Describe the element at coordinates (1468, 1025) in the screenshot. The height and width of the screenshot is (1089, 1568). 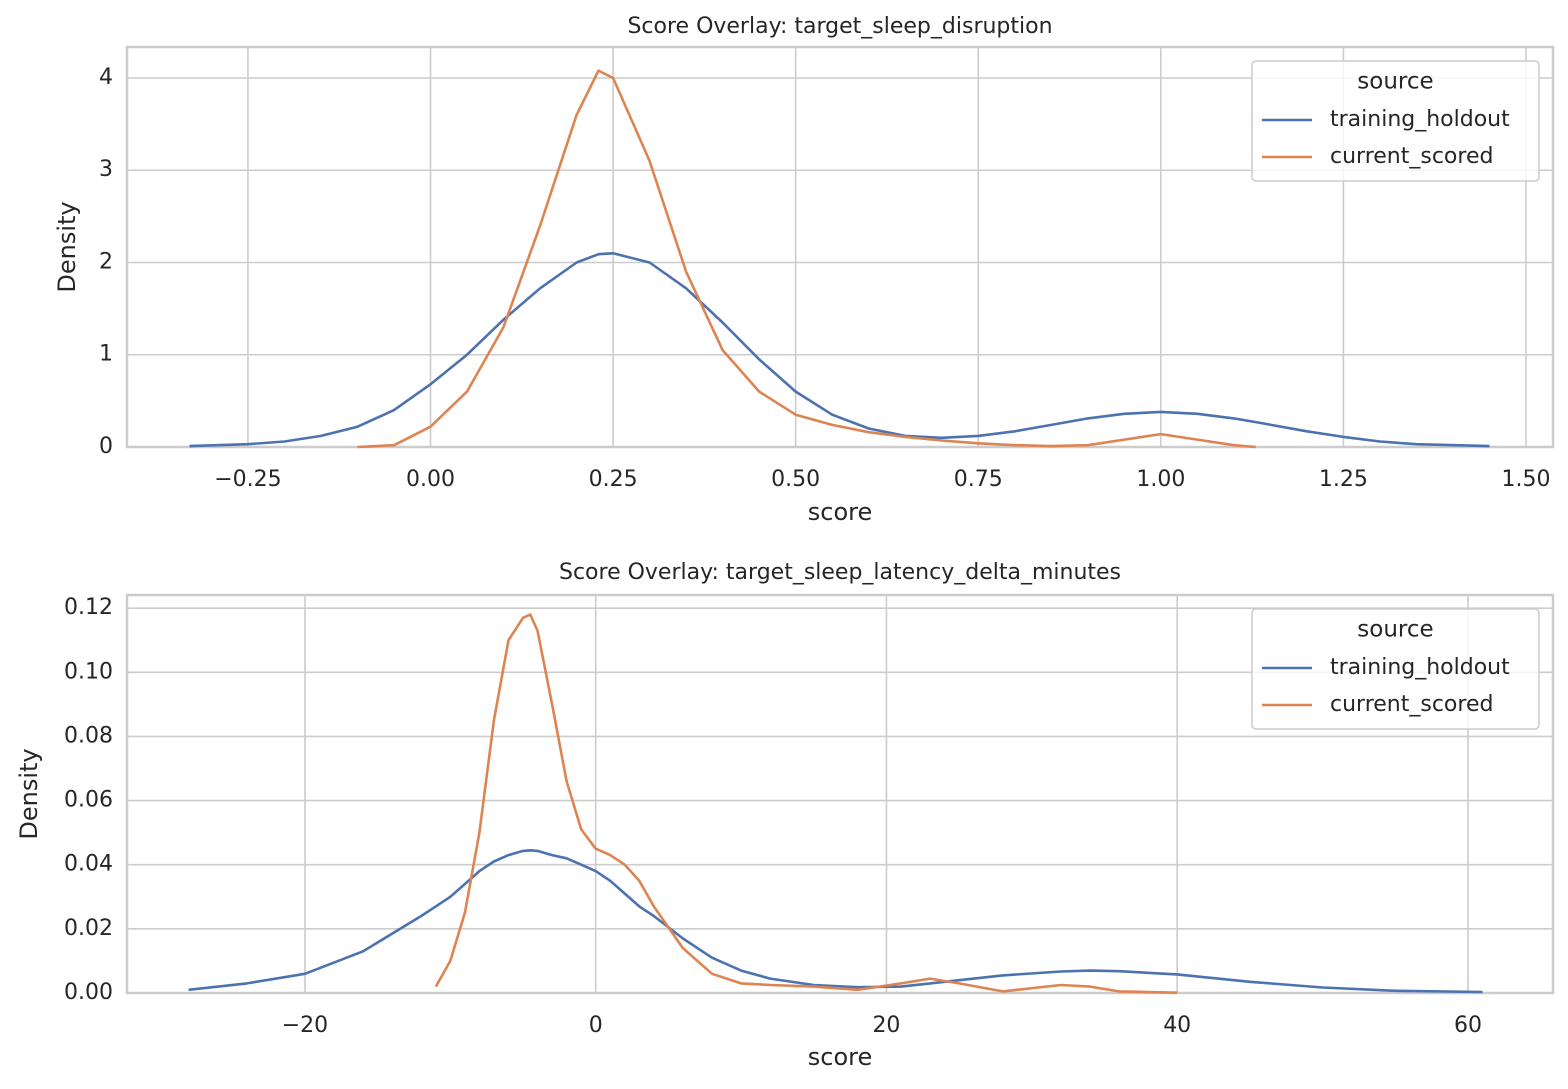
I see `x-tick-label: 60` at that location.